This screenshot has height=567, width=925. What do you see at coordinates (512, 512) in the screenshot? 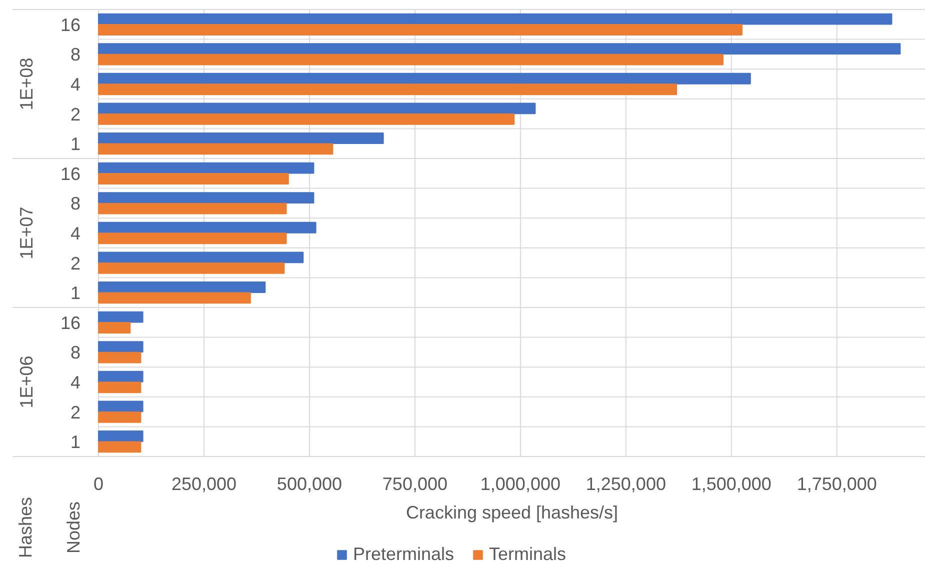
I see `x-axis-title: Cracking speed [hashes/s]` at bounding box center [512, 512].